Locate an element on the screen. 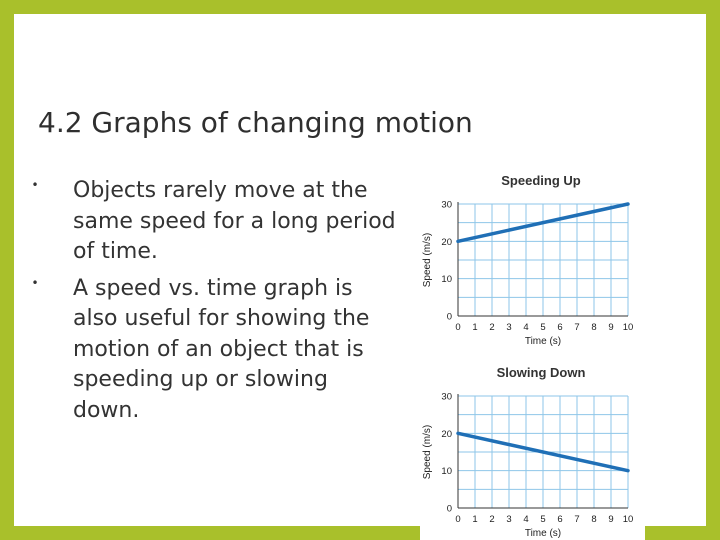 The width and height of the screenshot is (720, 540). slide-title: 4.2 Graphs of changing motion is located at coordinates (255, 122).